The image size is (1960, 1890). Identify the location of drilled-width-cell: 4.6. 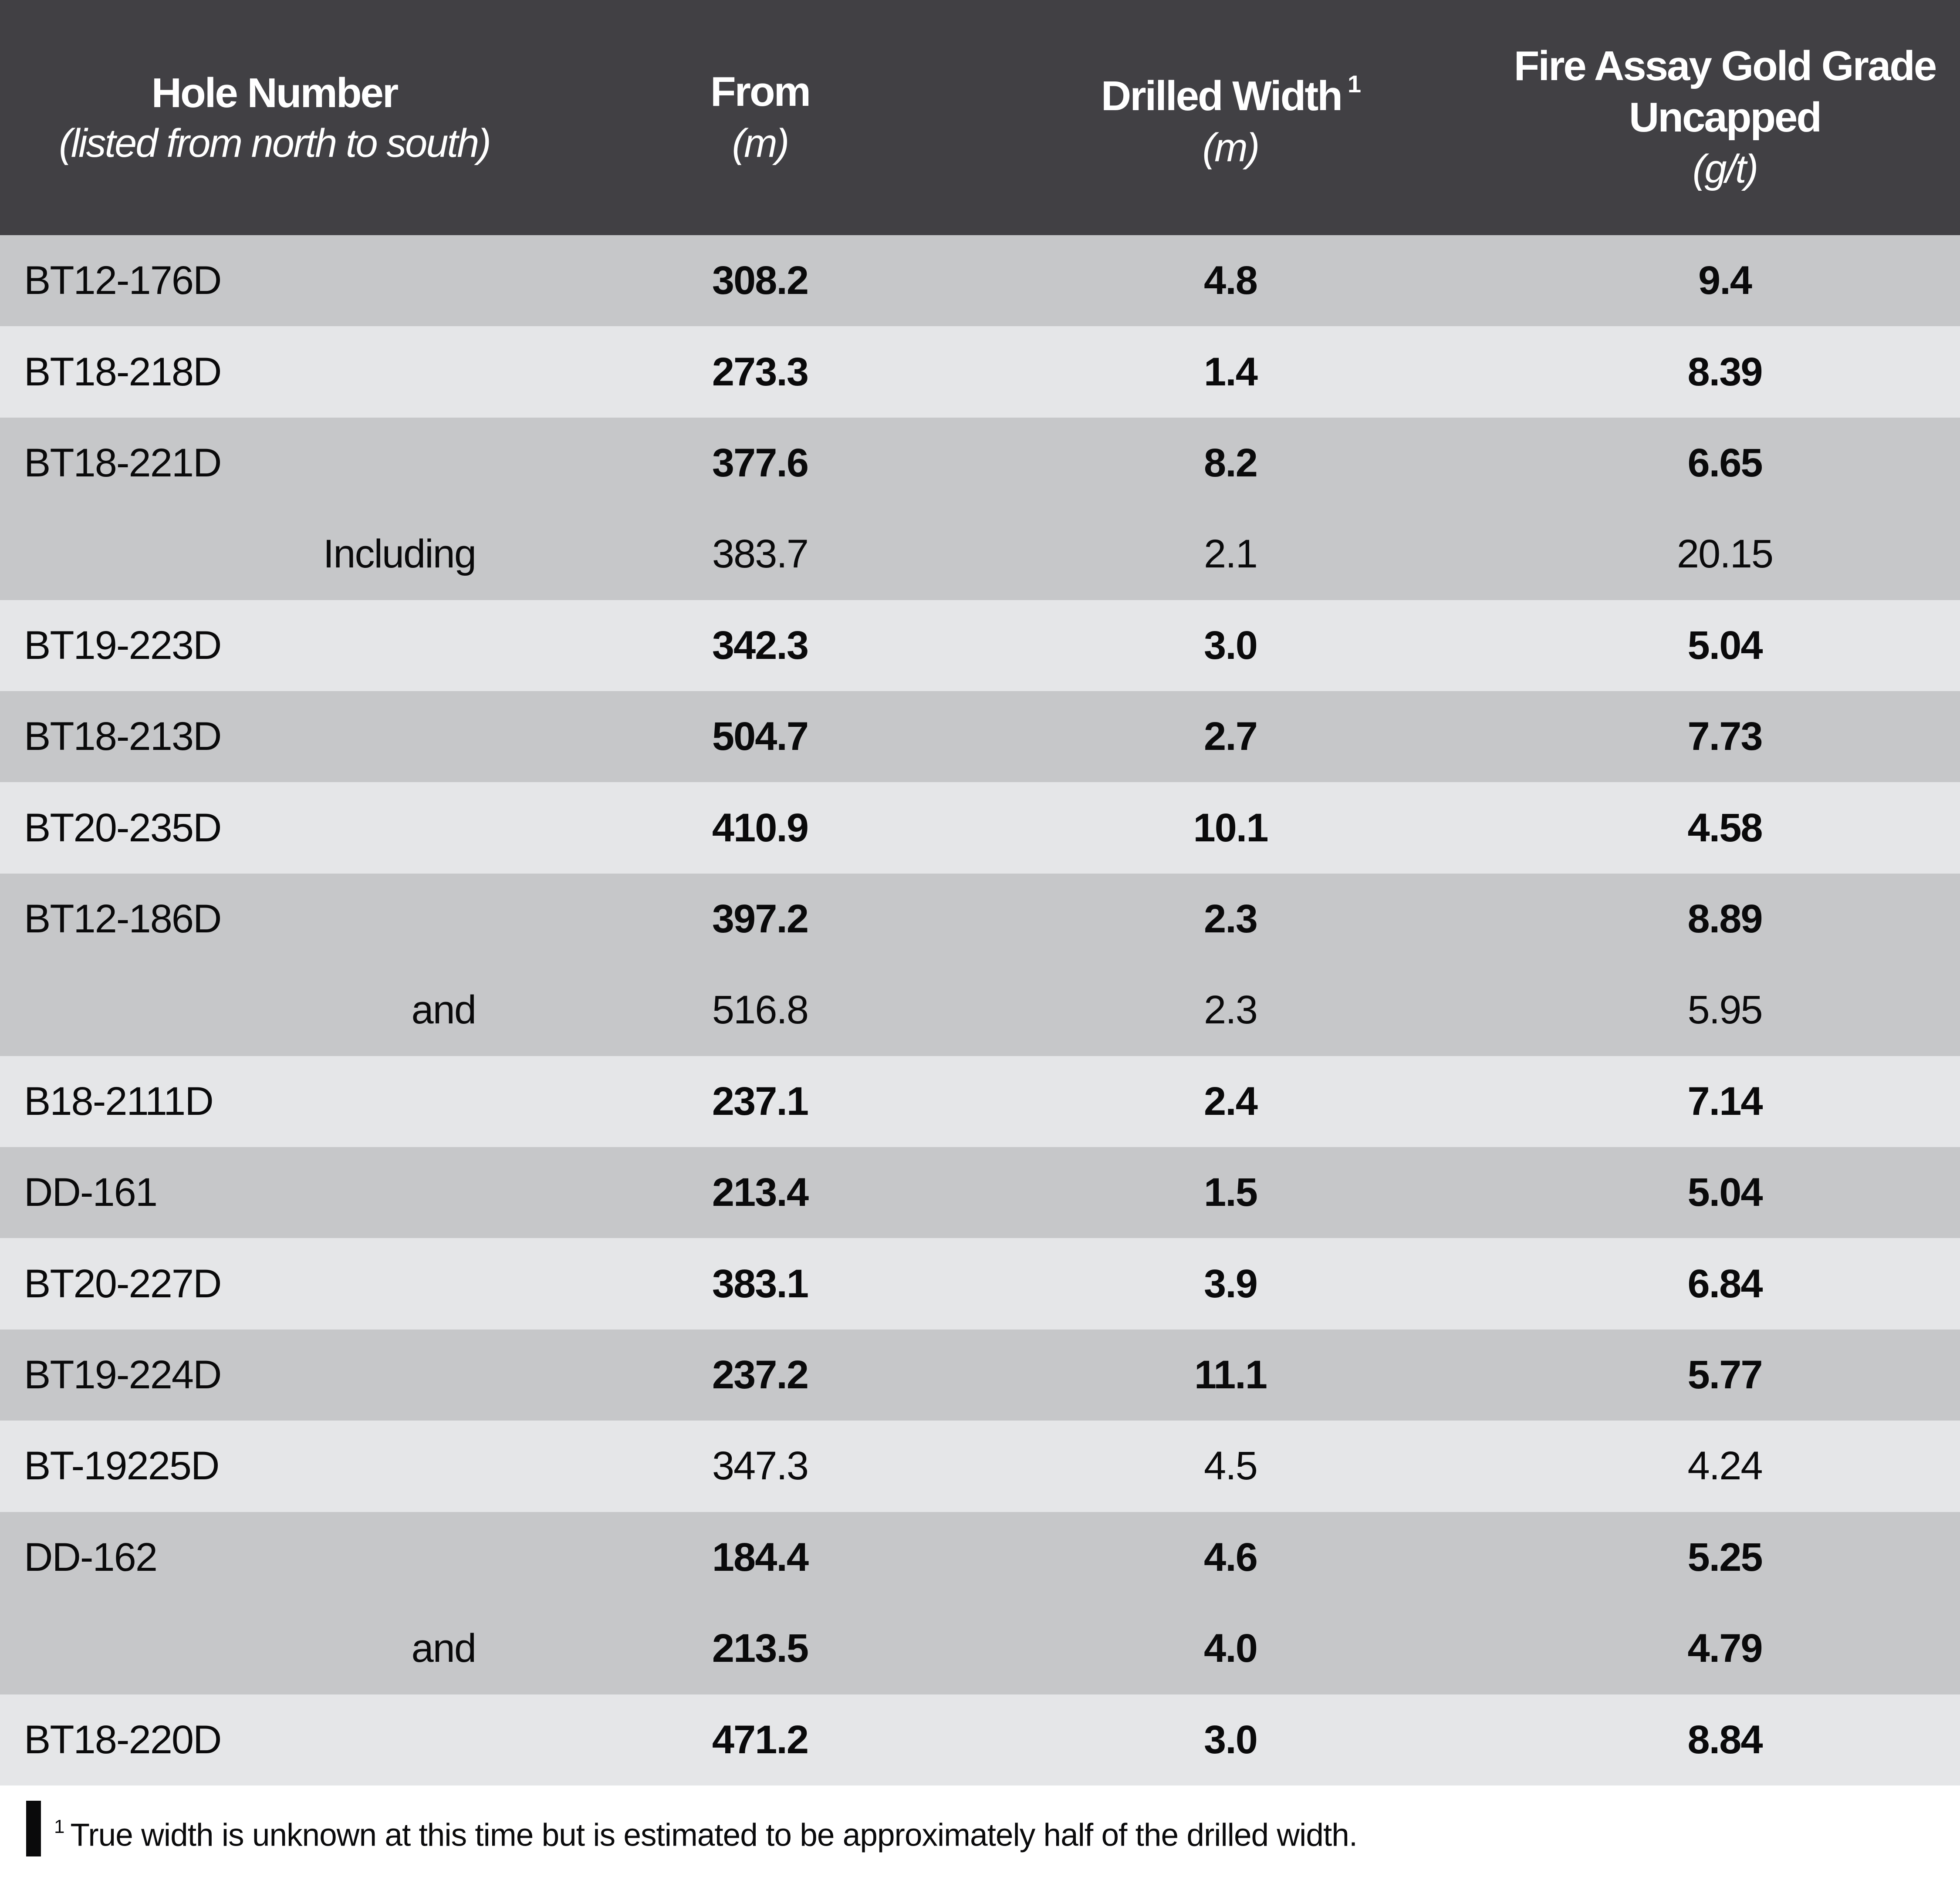
(1231, 1557).